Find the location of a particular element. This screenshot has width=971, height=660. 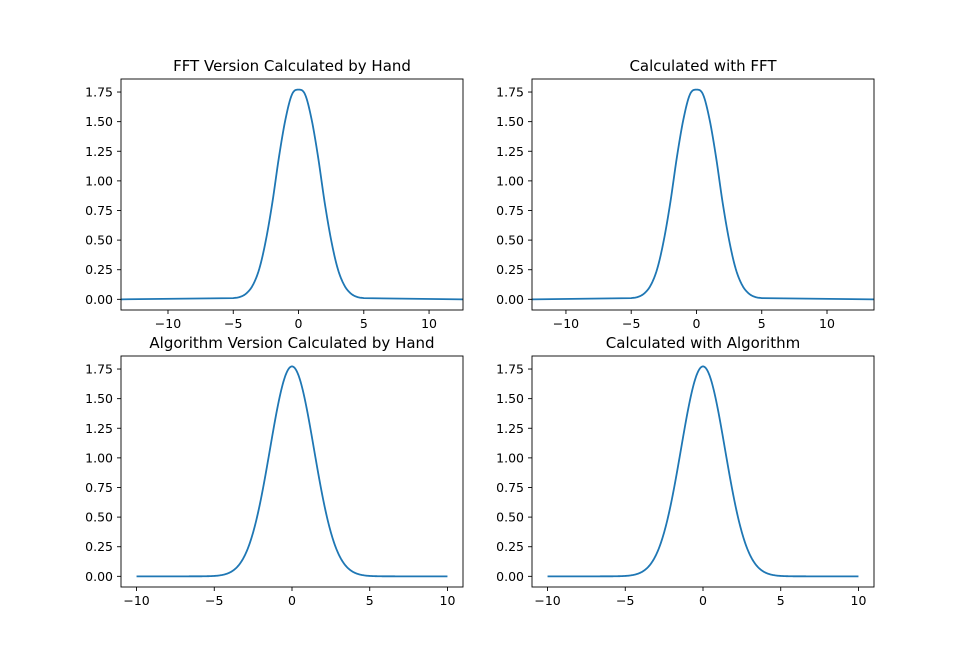

subplot-title: FFT Version Calculated by Hand is located at coordinates (292, 66).